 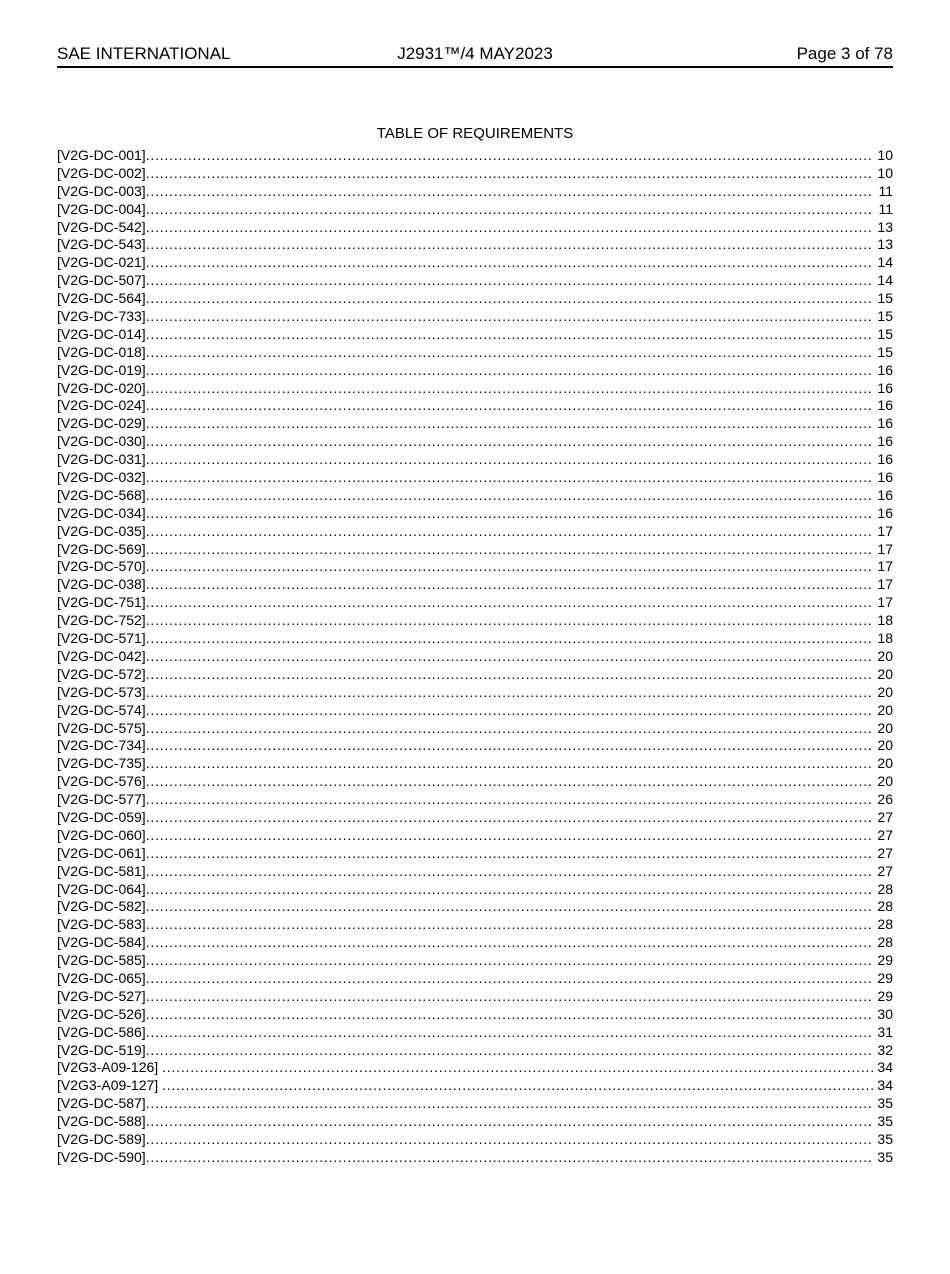 What do you see at coordinates (885, 620) in the screenshot?
I see `toc-entry-page: 18` at bounding box center [885, 620].